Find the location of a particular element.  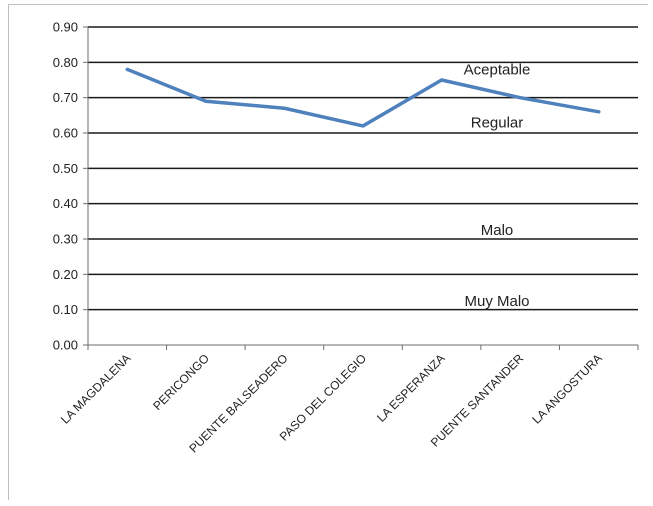

y-tick-label: 0.10 is located at coordinates (65, 309).